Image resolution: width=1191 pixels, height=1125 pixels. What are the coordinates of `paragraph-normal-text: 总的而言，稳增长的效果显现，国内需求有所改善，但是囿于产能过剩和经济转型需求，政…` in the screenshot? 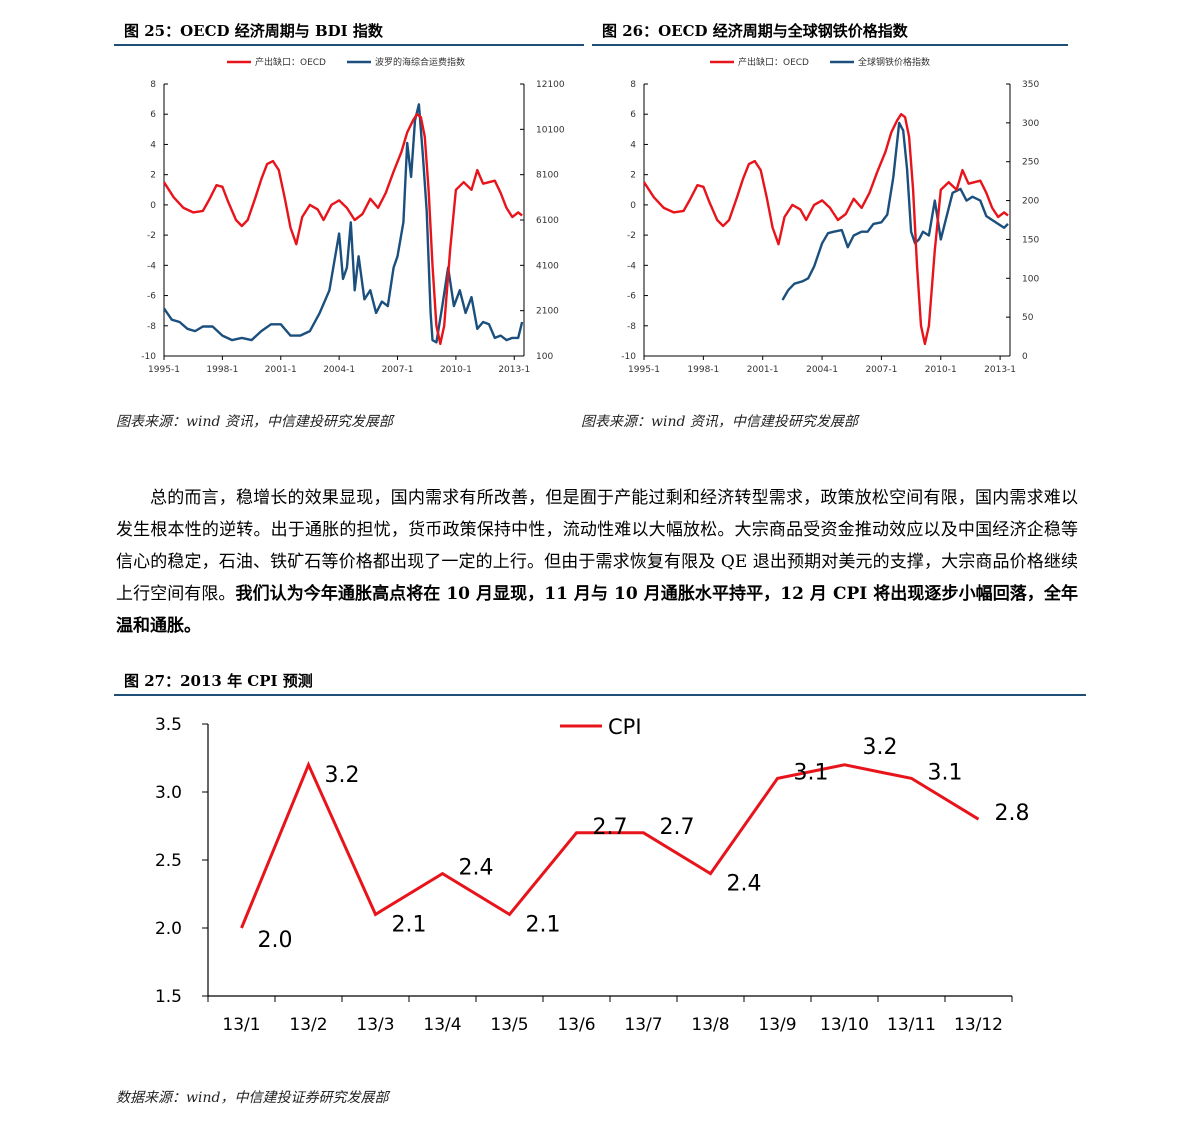 It's located at (597, 546).